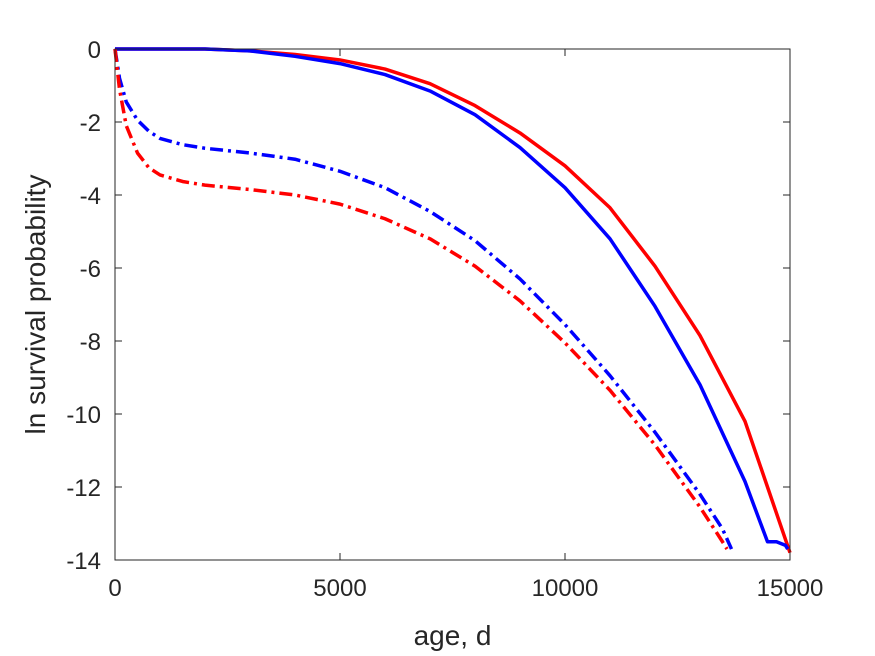  Describe the element at coordinates (35, 305) in the screenshot. I see `y-axis-label: ln survival probability` at that location.